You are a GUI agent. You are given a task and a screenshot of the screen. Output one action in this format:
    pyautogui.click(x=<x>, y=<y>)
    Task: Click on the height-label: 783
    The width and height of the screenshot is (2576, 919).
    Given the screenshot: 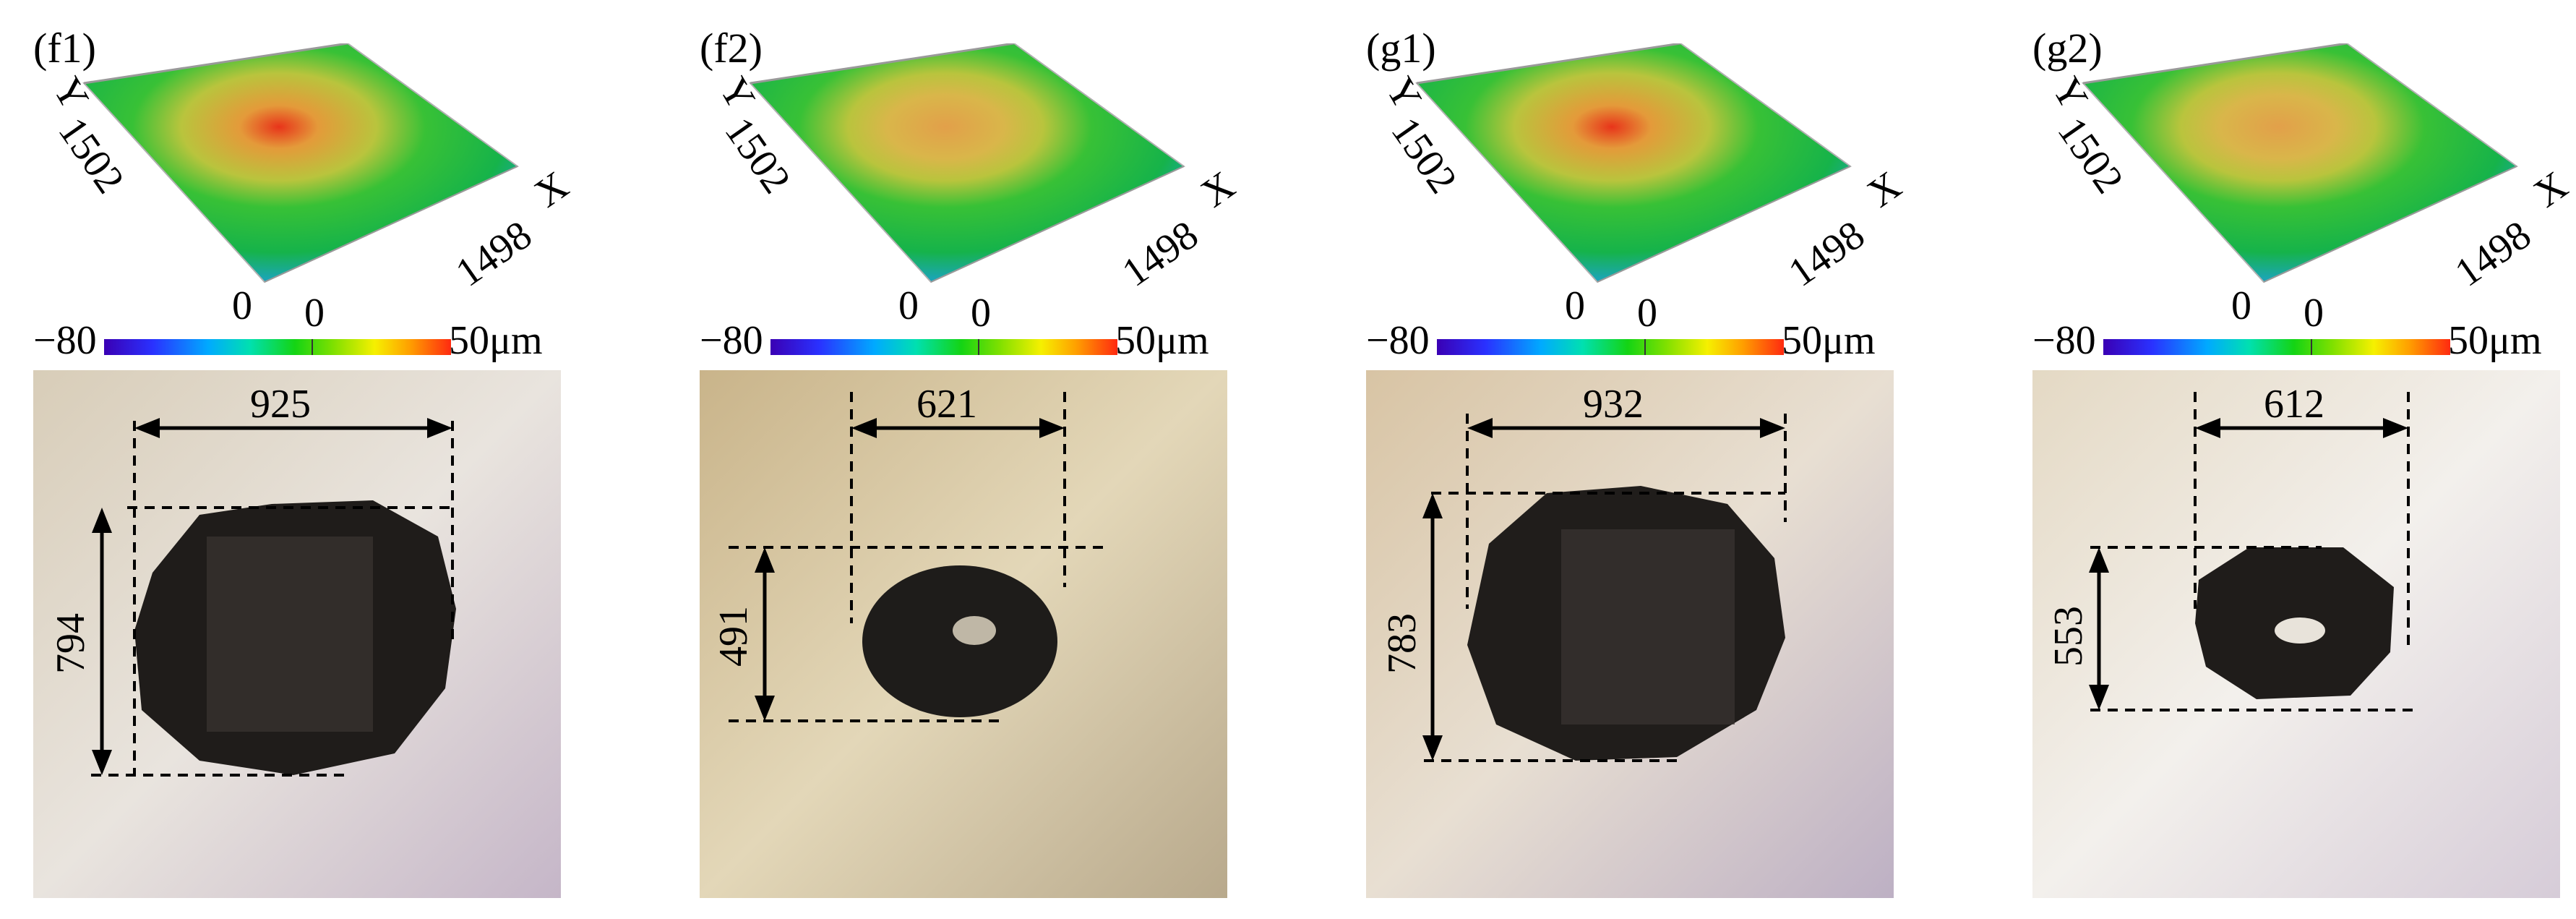 What is the action you would take?
    pyautogui.click(x=1403, y=643)
    